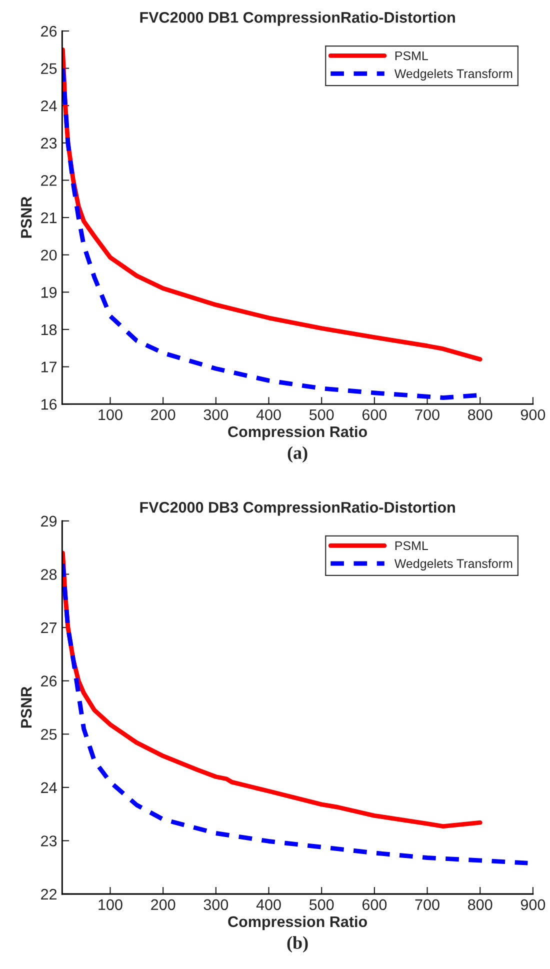 This screenshot has height=969, width=550. What do you see at coordinates (49, 367) in the screenshot?
I see `y-tick-label: 17` at bounding box center [49, 367].